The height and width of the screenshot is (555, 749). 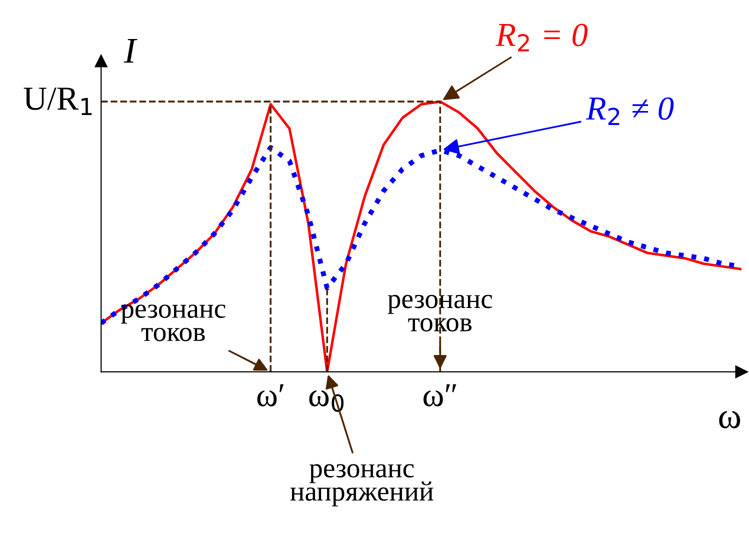 What do you see at coordinates (362, 485) in the screenshot?
I see `annotation: резонанс напряжений` at bounding box center [362, 485].